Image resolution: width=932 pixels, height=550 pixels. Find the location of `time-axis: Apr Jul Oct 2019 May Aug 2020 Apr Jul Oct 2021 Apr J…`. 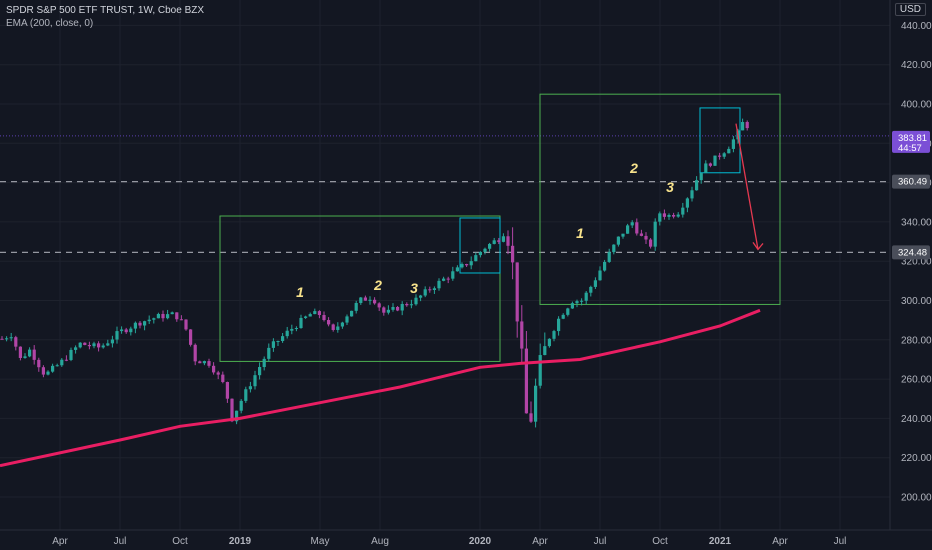

time-axis: Apr Jul Oct 2019 May Aug 2020 Apr Jul Oct 2021 Apr J… is located at coordinates (466, 539).